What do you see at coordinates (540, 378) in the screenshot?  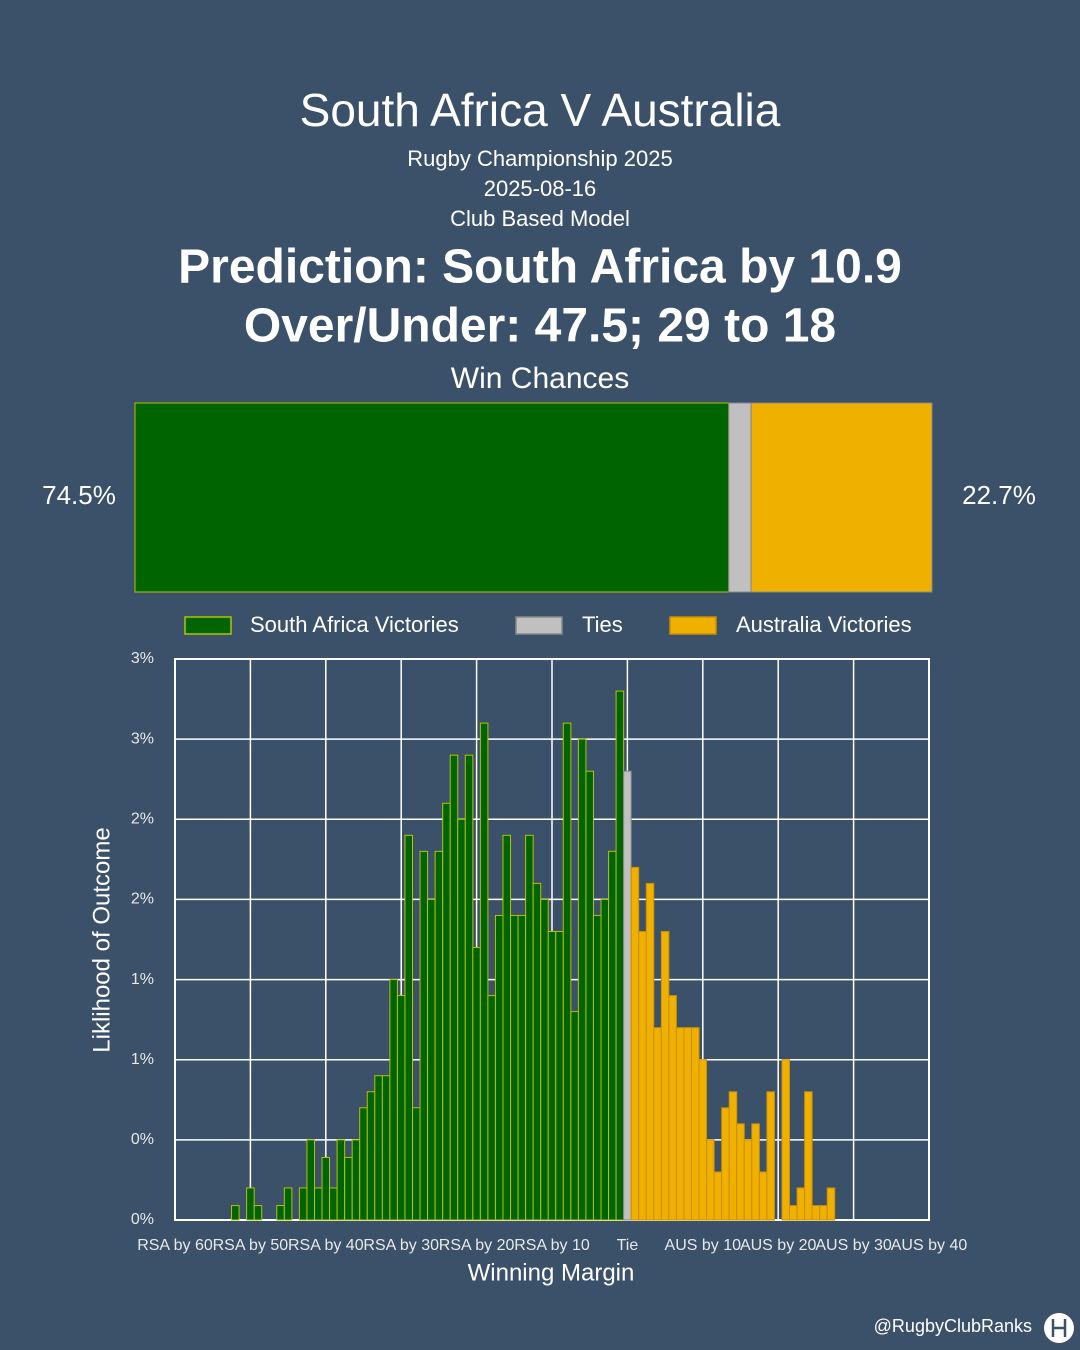 I see `win-chances-title: Win Chances` at bounding box center [540, 378].